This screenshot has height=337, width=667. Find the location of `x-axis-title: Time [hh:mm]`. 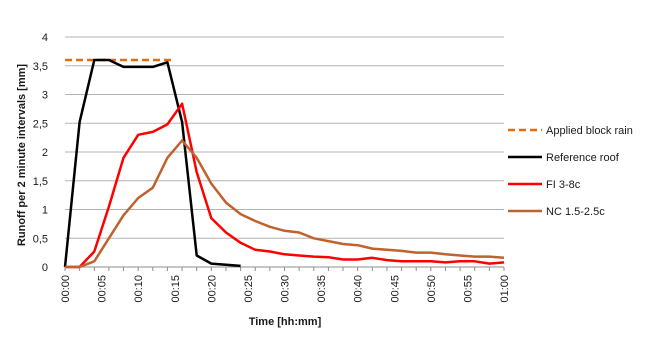

x-axis-title: Time [hh:mm] is located at coordinates (285, 322).